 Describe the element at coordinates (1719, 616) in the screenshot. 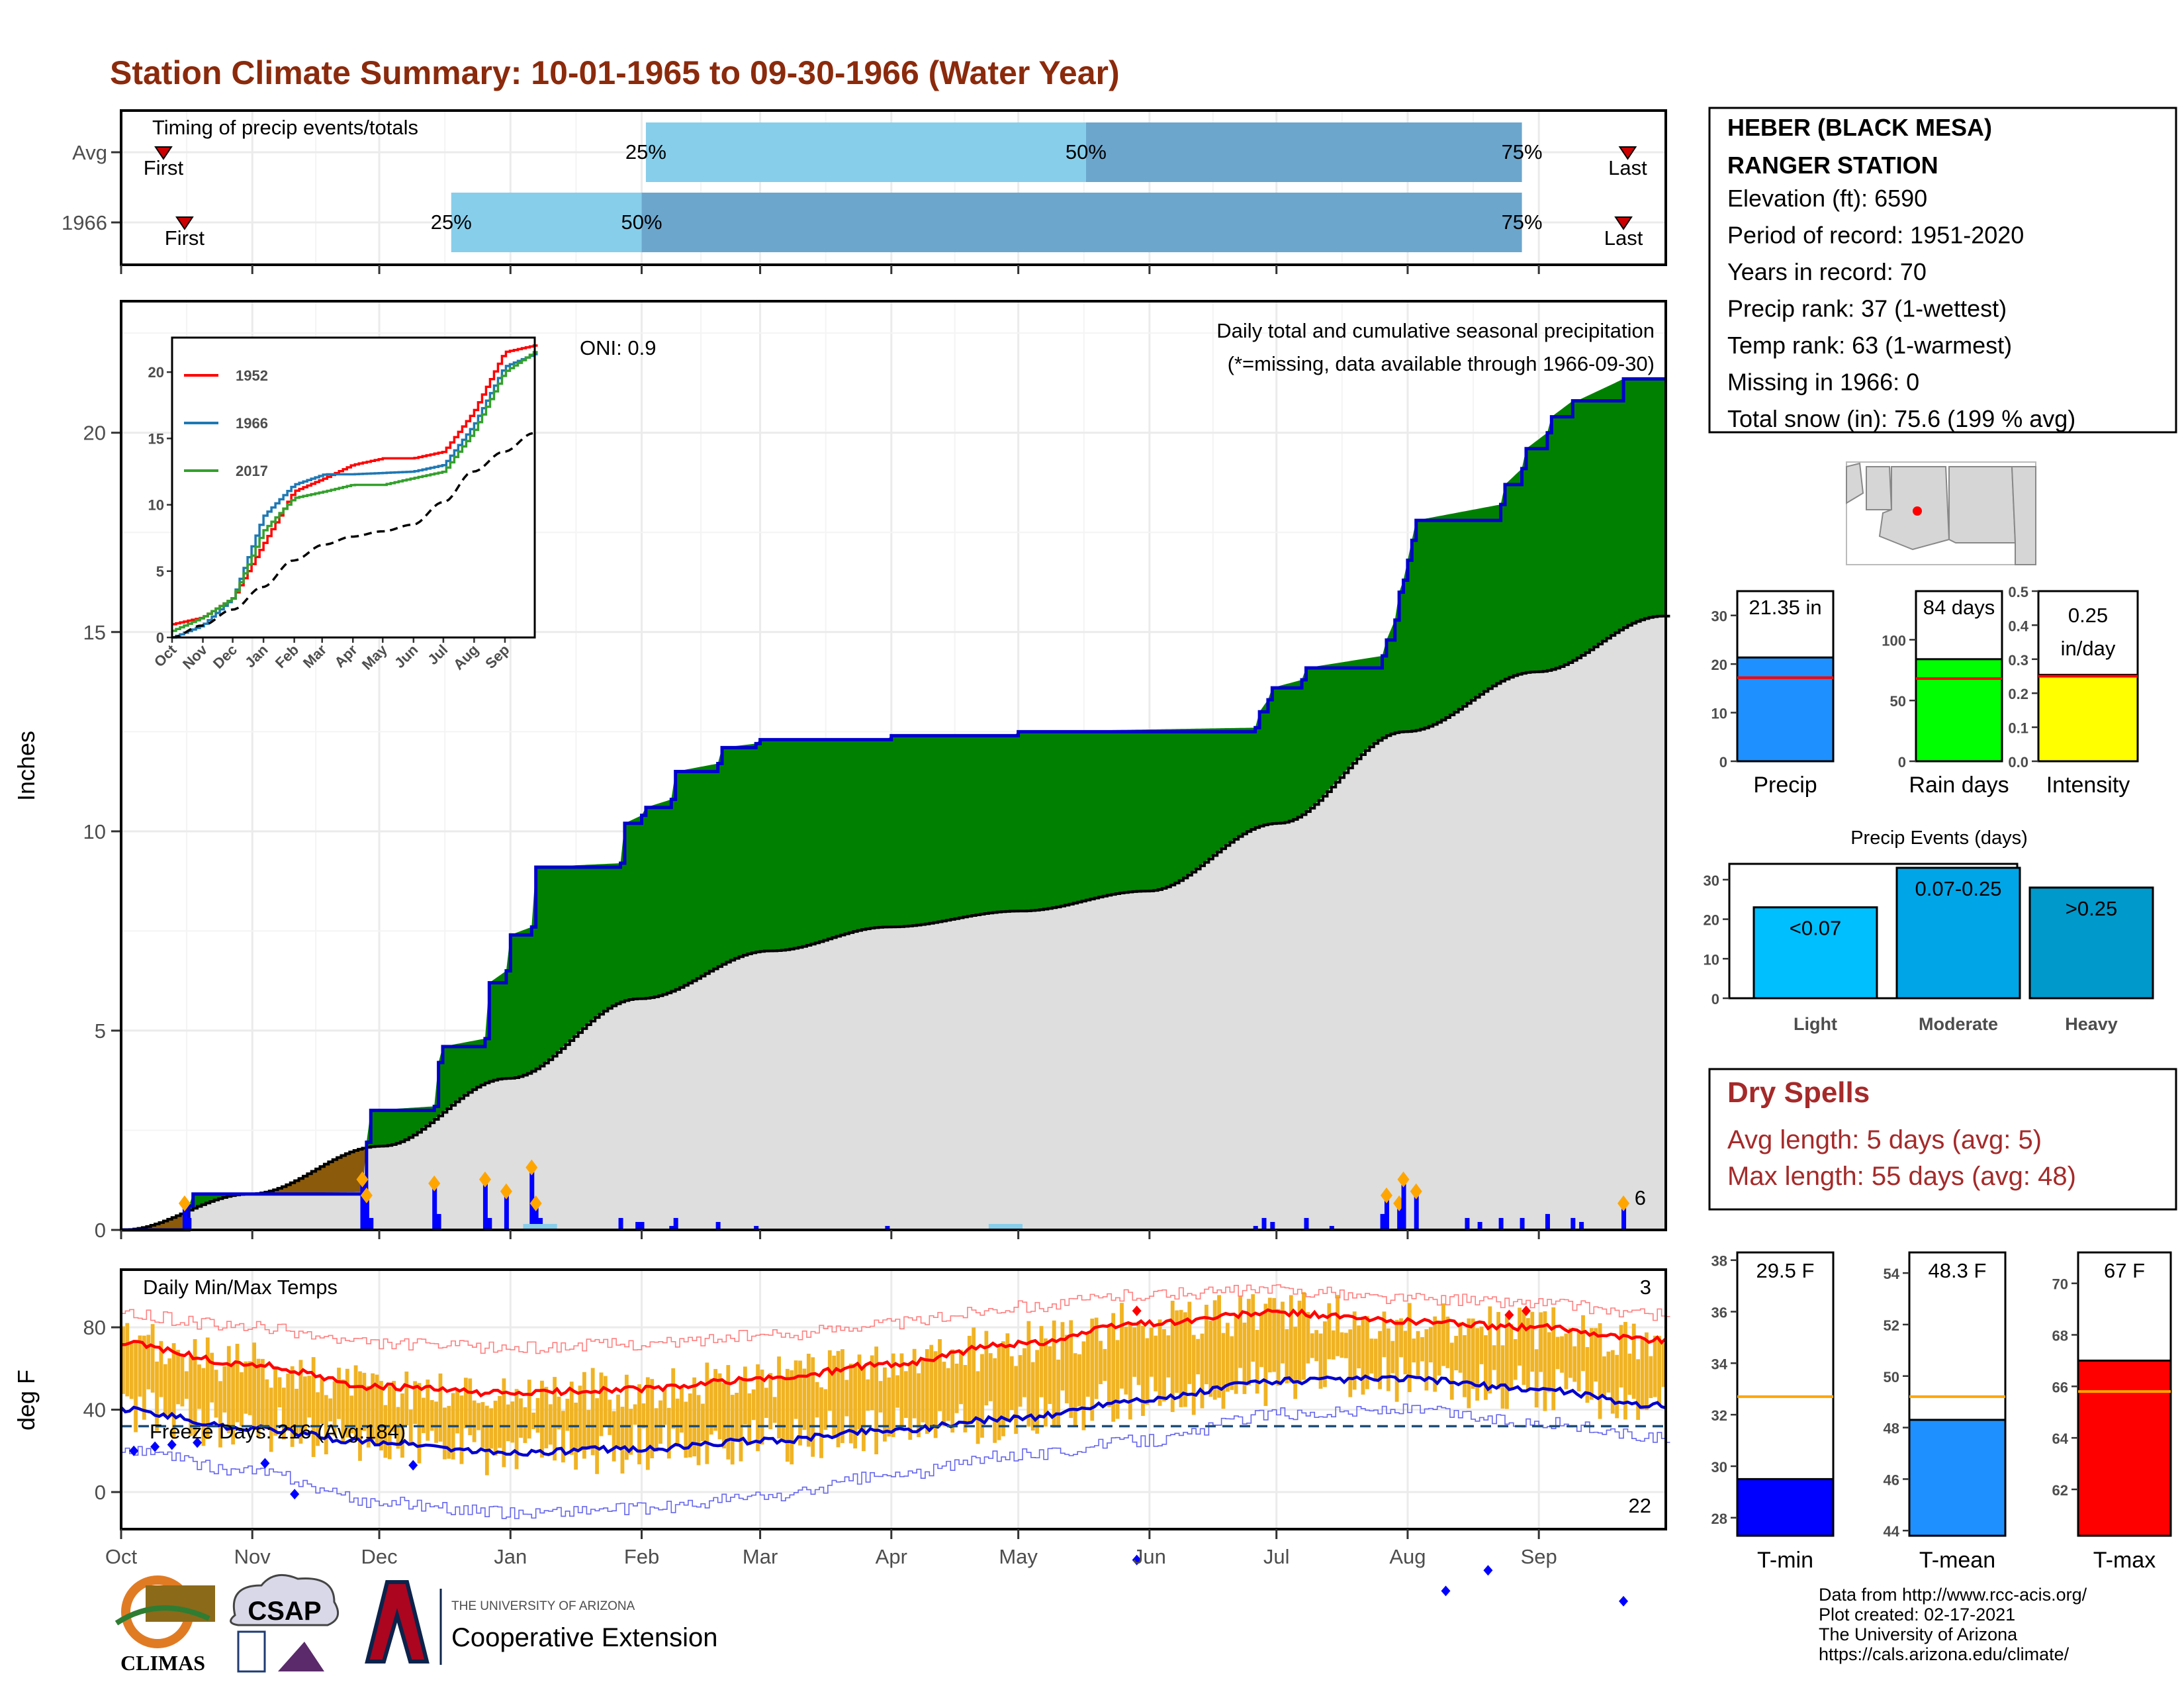

I see `summary-ytick: 30` at that location.